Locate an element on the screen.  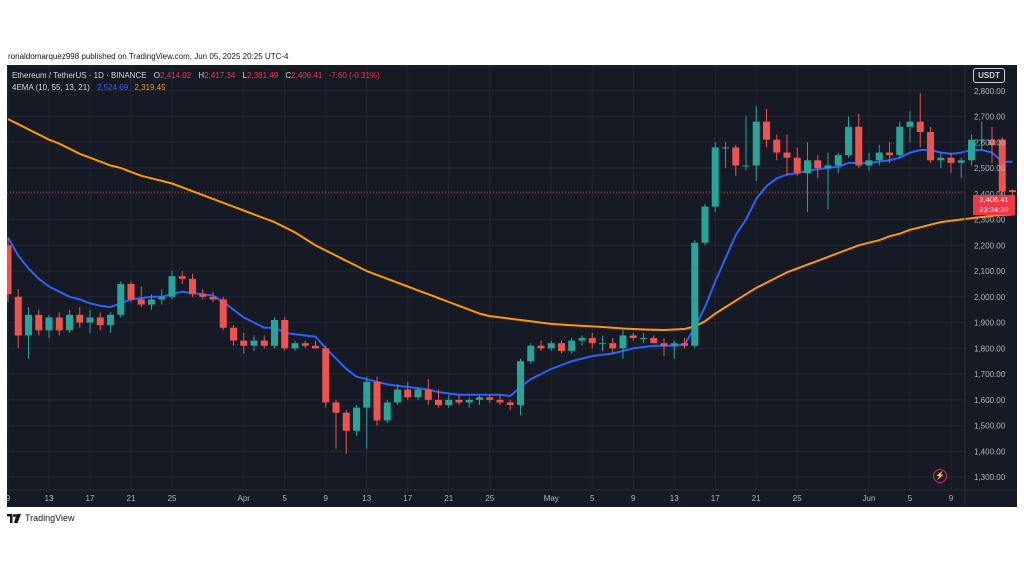
price-tick-label: 2,500.00 is located at coordinates (990, 168).